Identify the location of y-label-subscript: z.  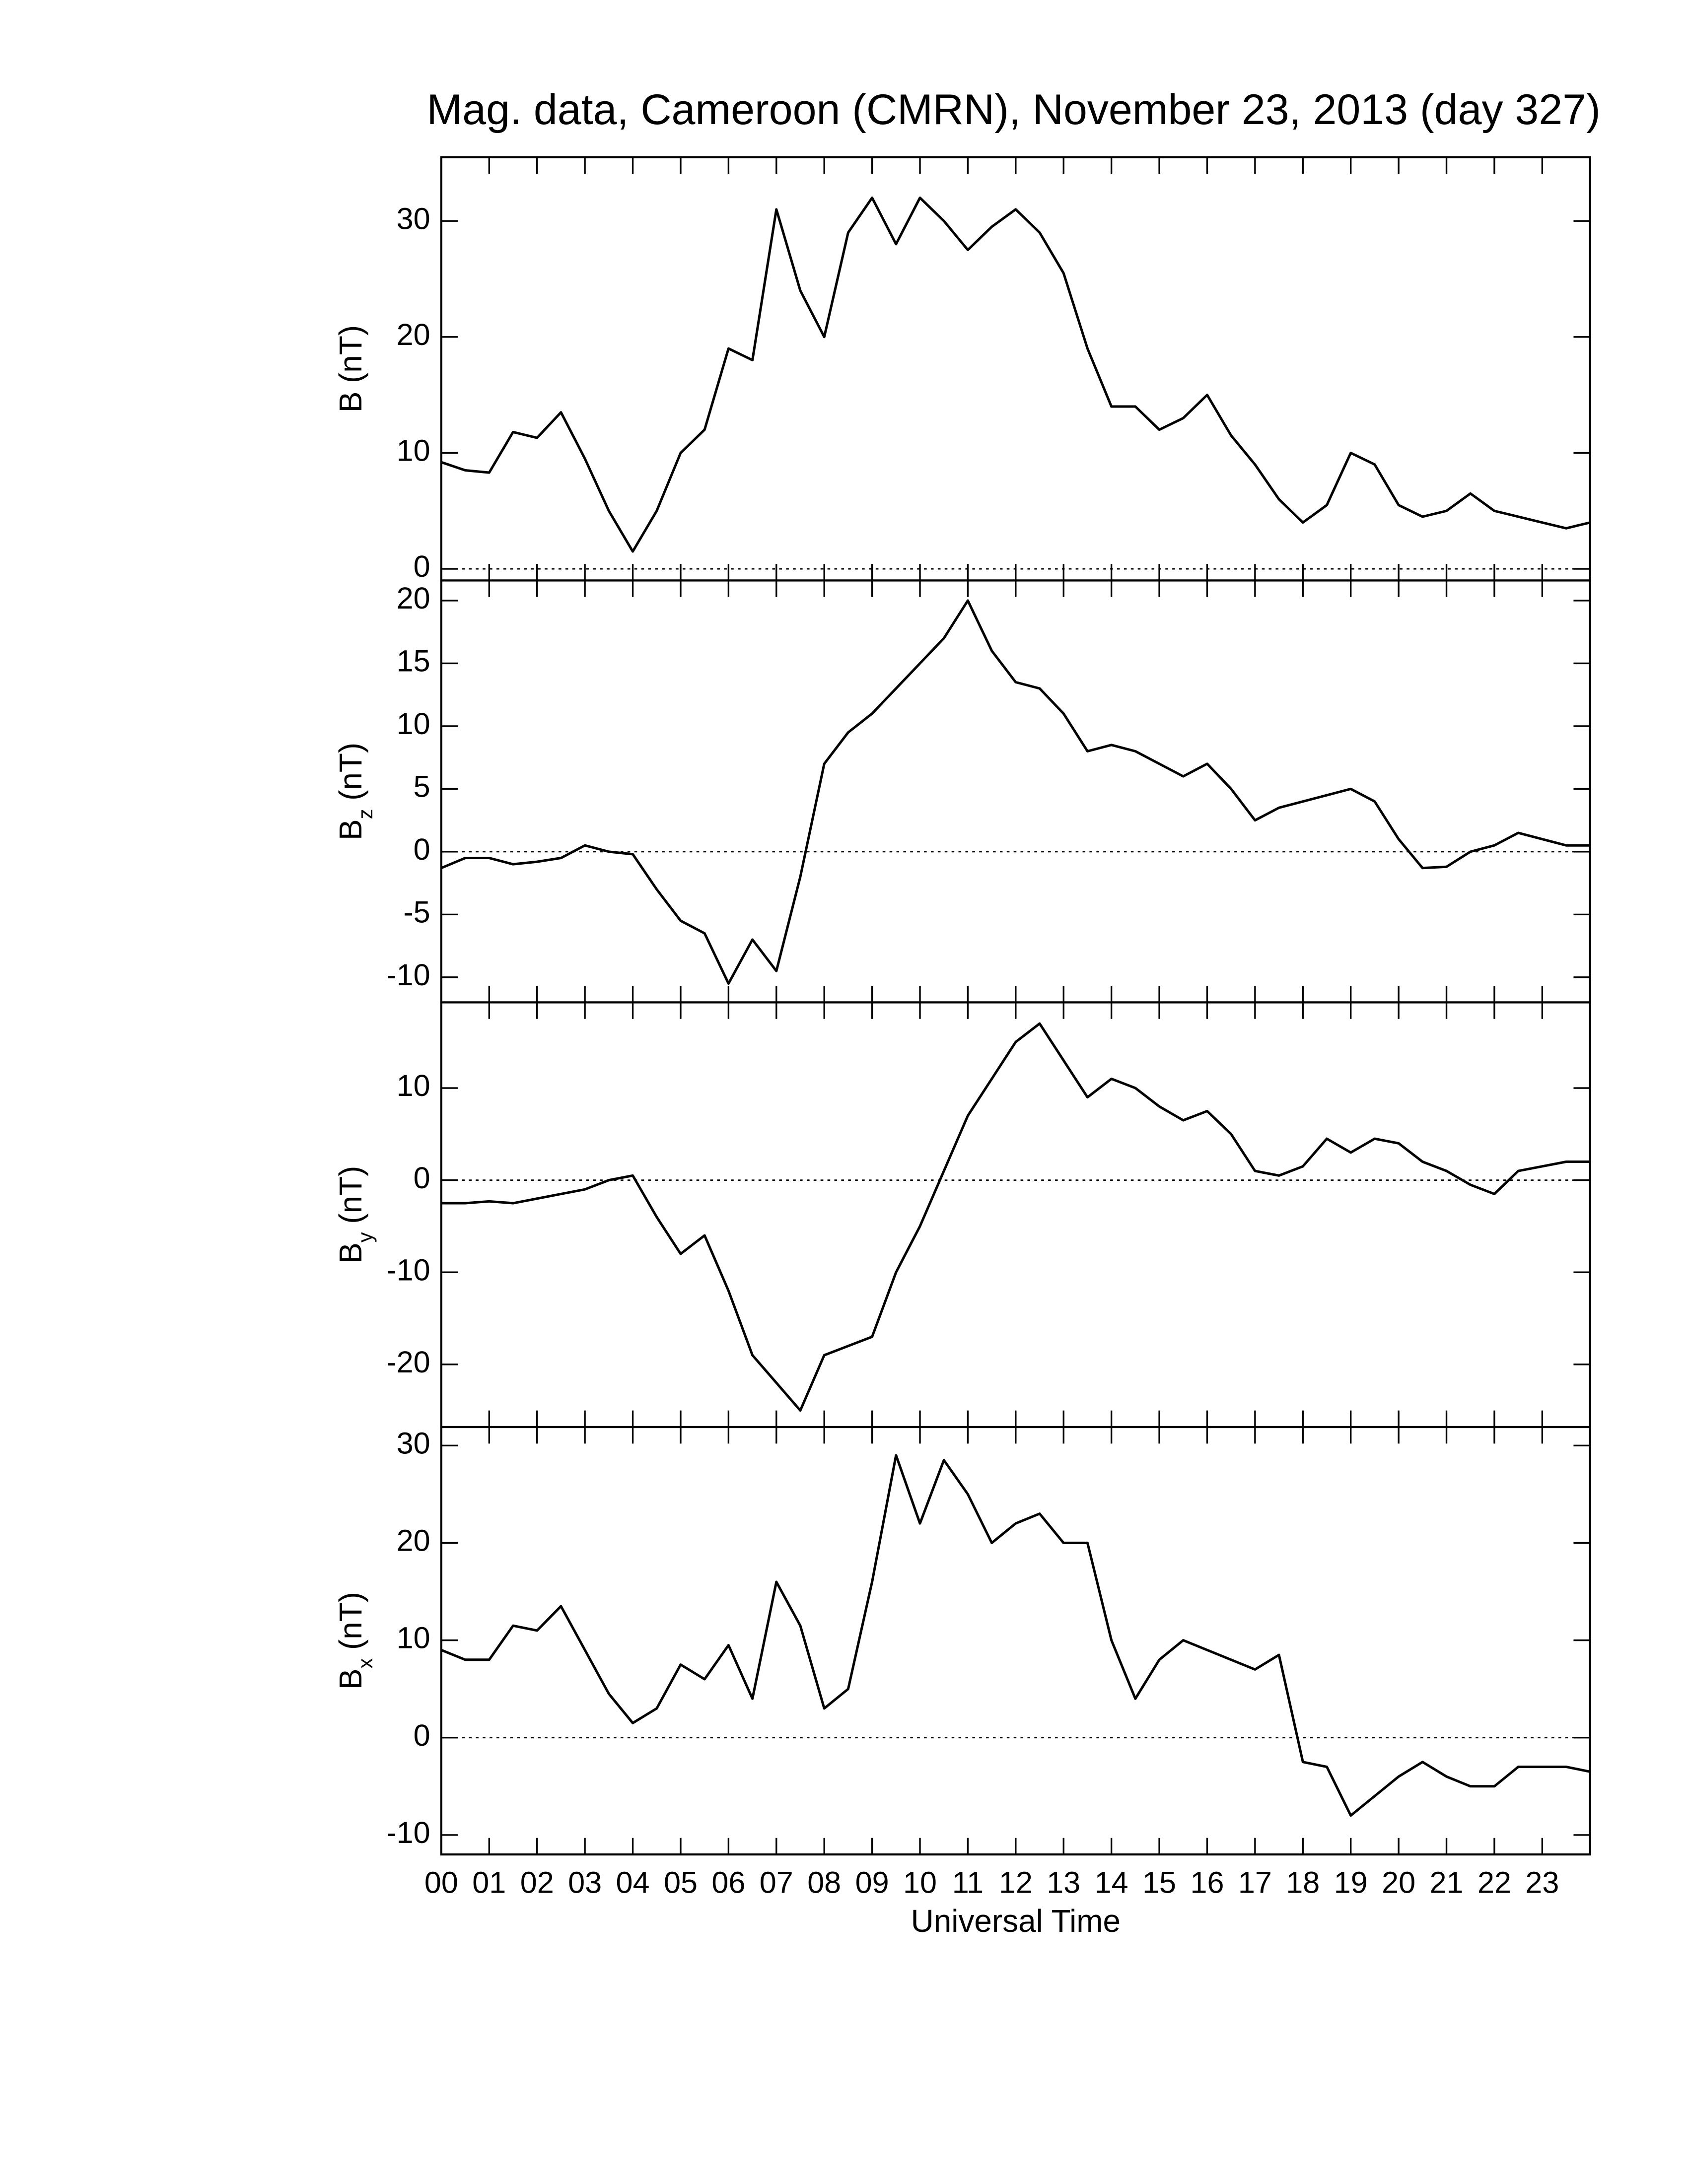
(365, 814).